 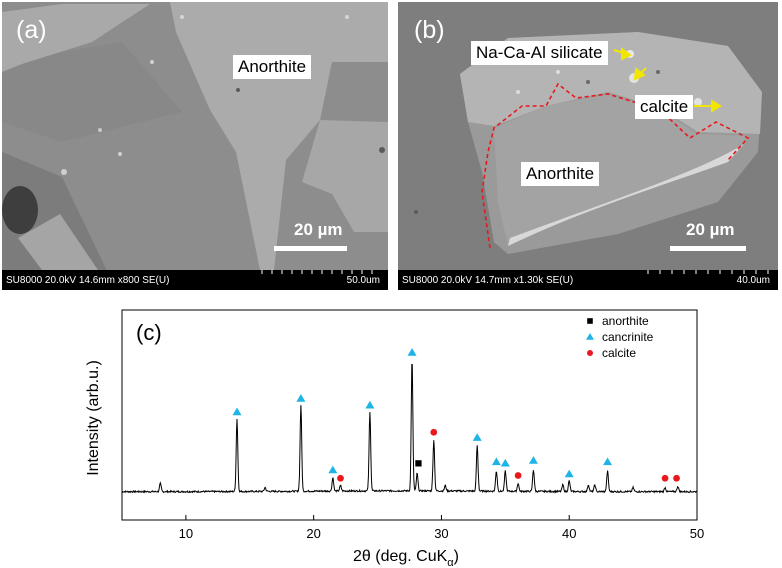 I want to click on panel-label-c: (c), so click(x=149, y=332).